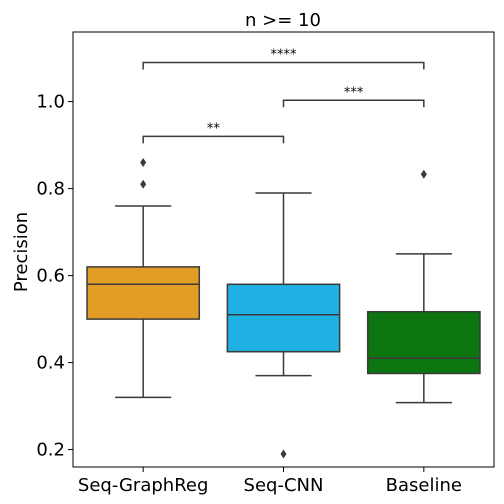  What do you see at coordinates (21, 252) in the screenshot?
I see `y-axis-label: Precision` at bounding box center [21, 252].